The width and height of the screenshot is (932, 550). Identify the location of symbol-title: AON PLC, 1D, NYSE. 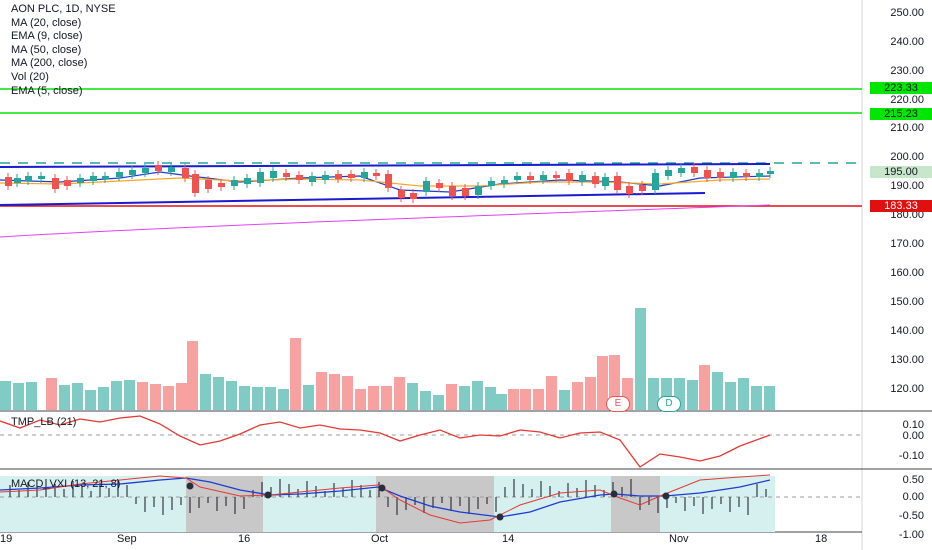
(63, 9).